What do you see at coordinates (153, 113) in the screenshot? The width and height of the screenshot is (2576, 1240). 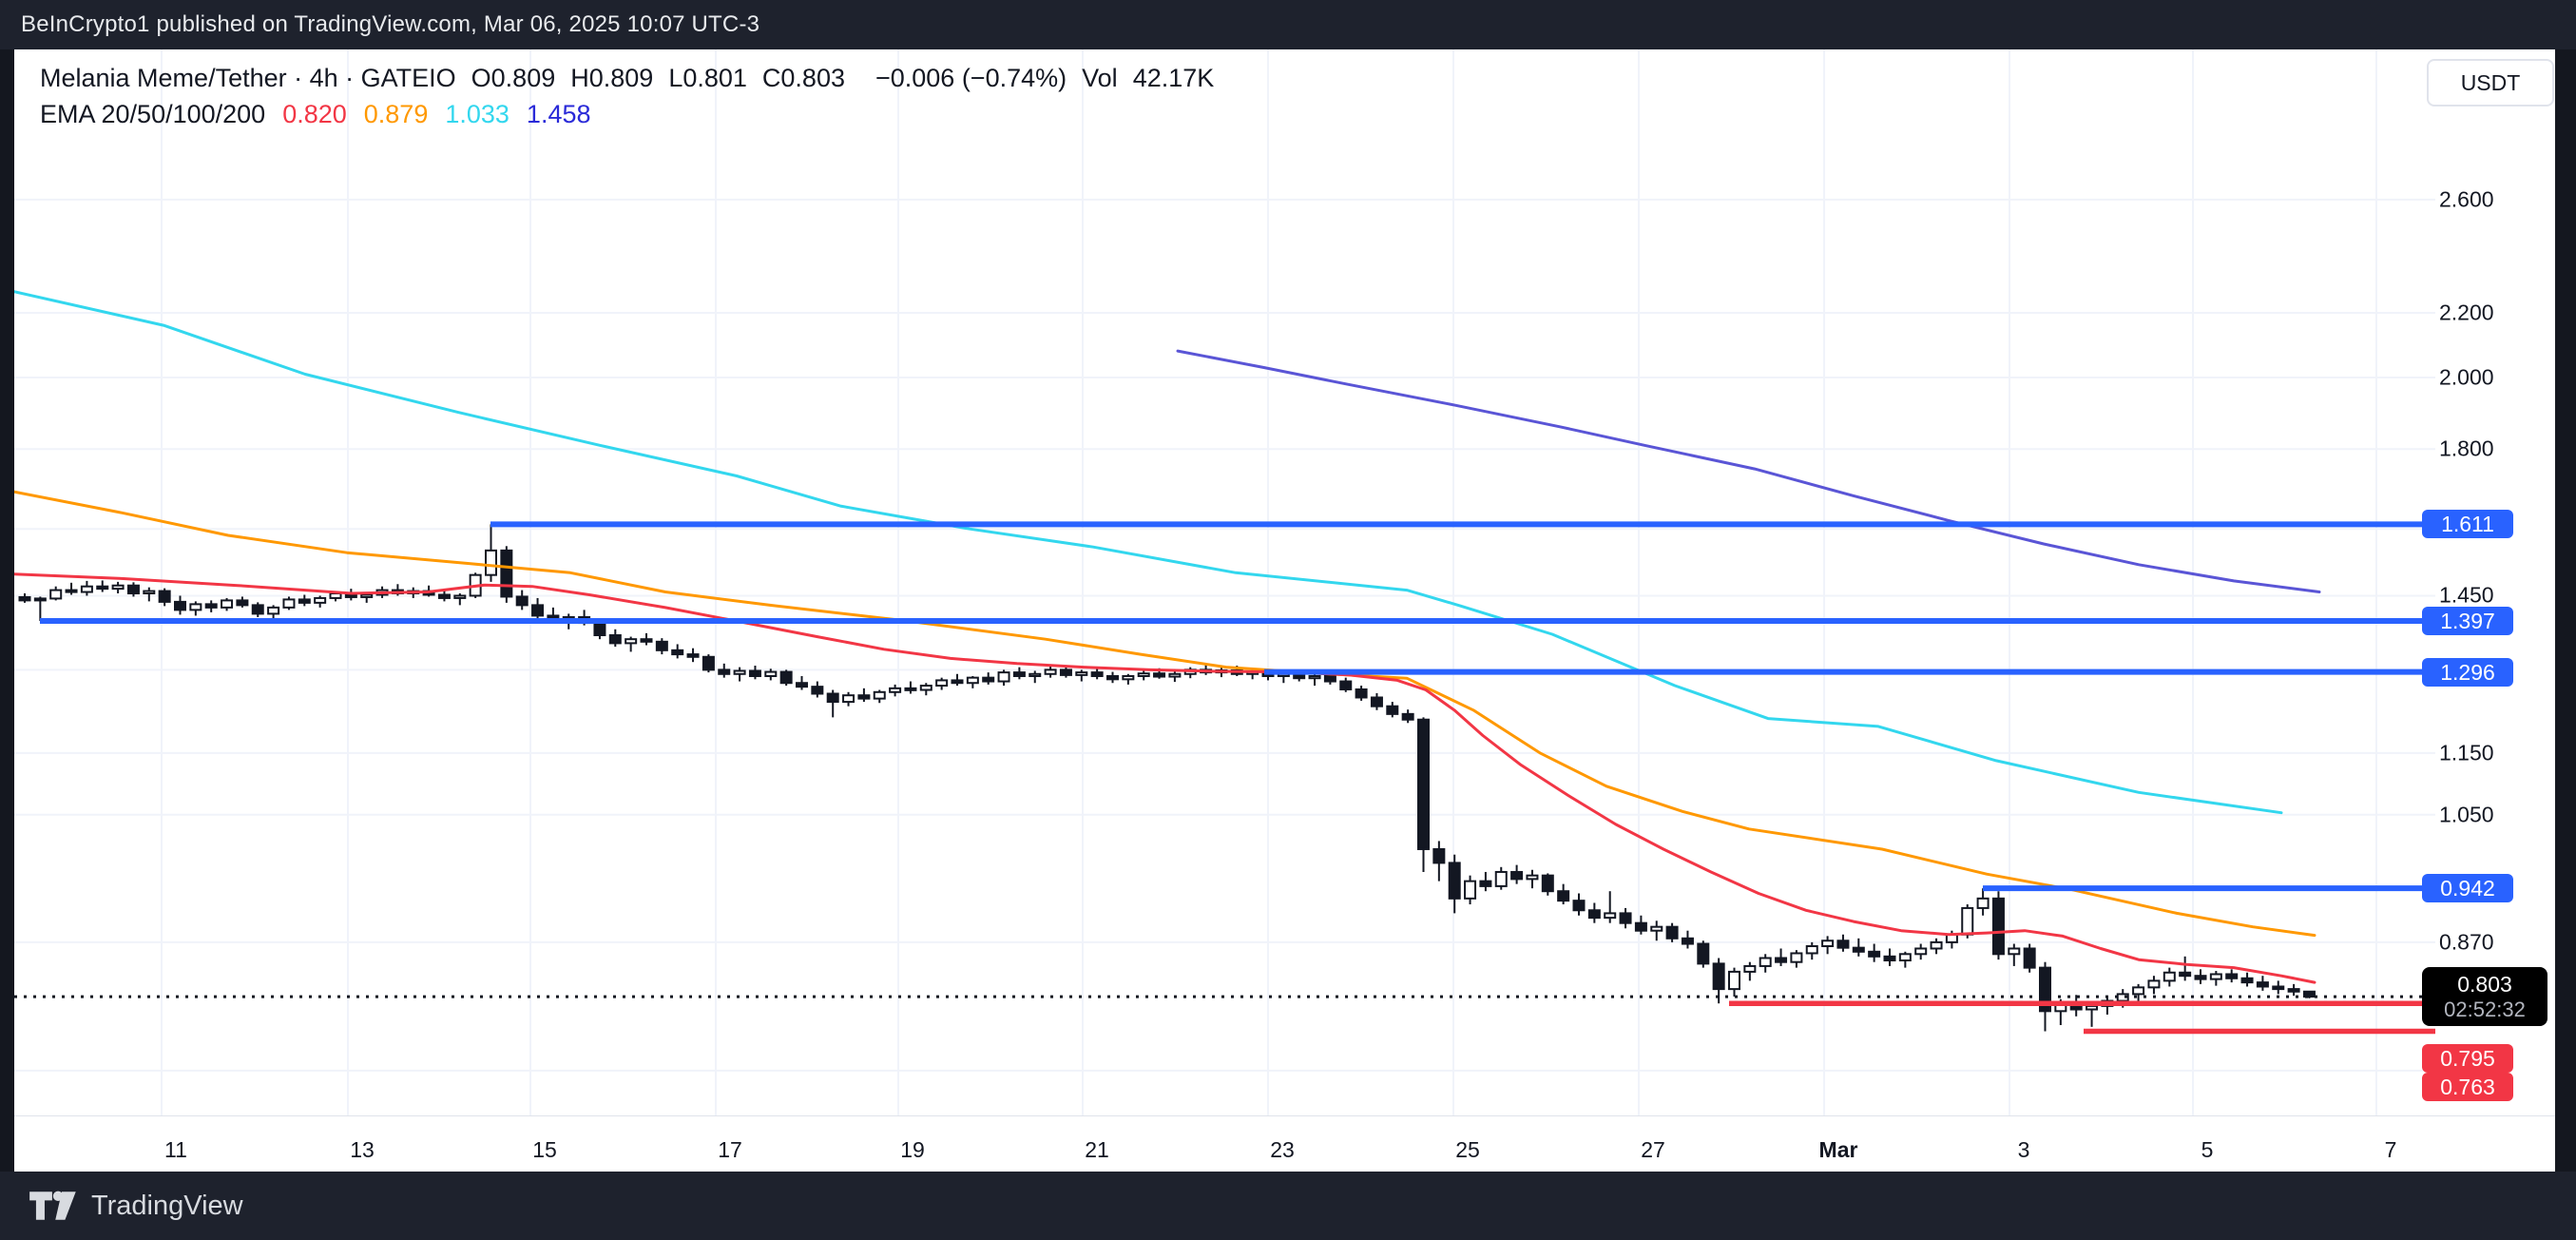 I see `ema-title: EMA 20/50/100/200` at bounding box center [153, 113].